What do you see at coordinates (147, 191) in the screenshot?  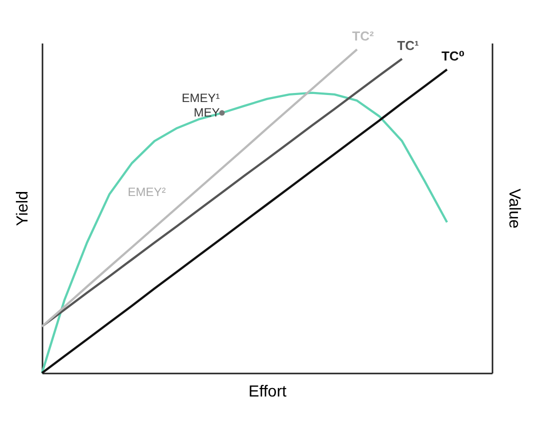 I see `annotation: EMEY²` at bounding box center [147, 191].